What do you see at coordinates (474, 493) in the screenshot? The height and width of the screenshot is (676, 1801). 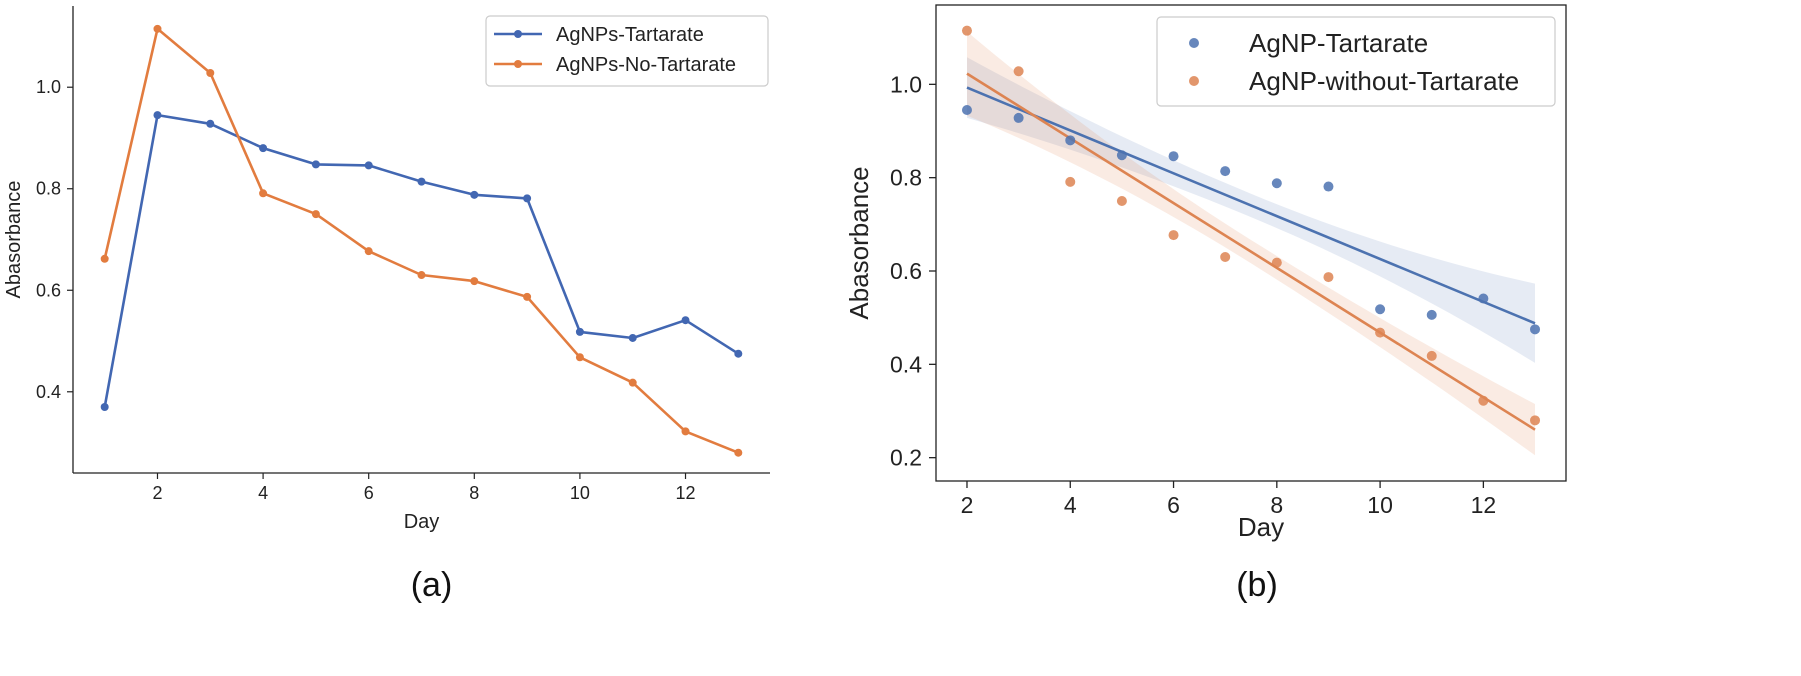 I see `panel-a-x-tick-label: 8` at bounding box center [474, 493].